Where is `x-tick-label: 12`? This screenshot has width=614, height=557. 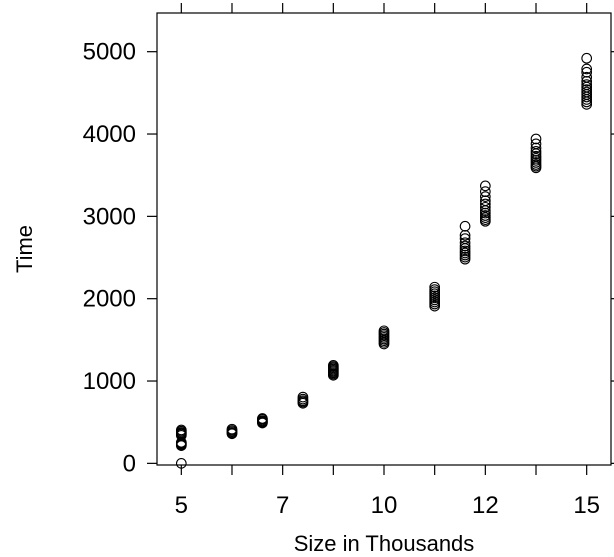
x-tick-label: 12 is located at coordinates (485, 505).